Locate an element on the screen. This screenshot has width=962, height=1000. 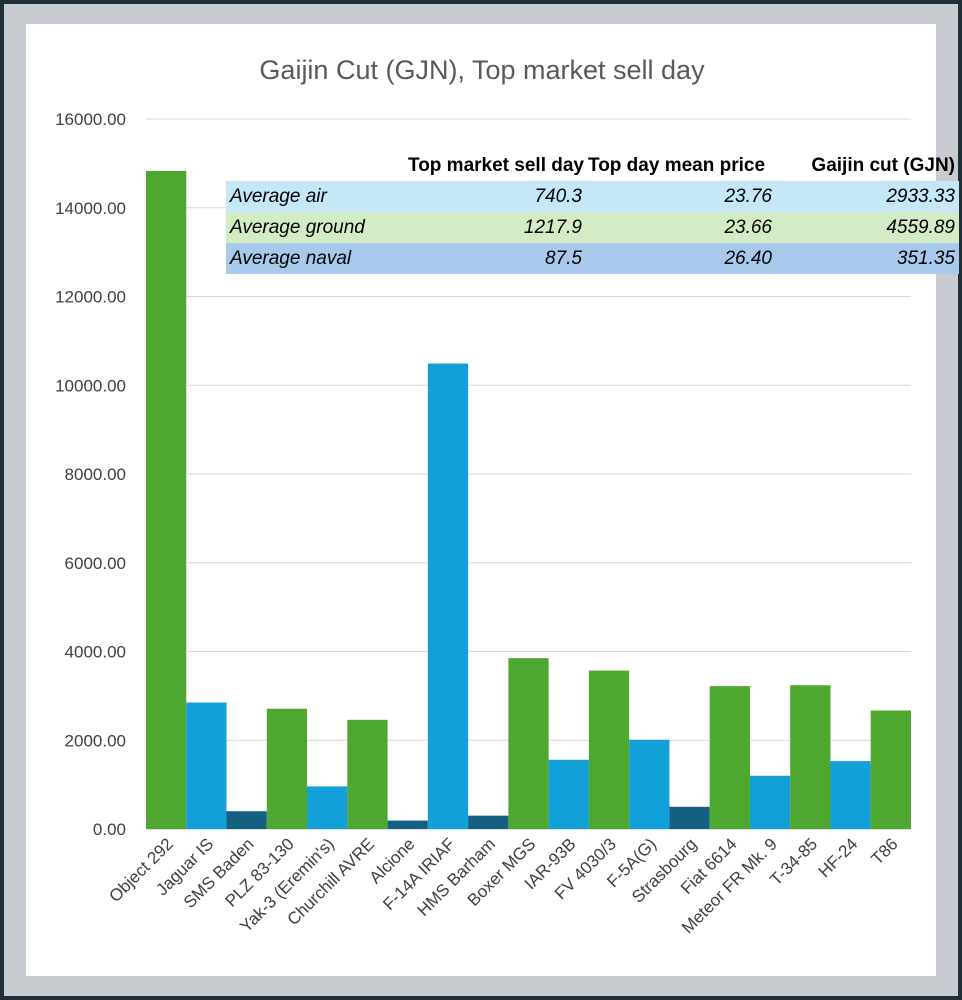
y-tick-label: 2000.00 is located at coordinates (95, 740).